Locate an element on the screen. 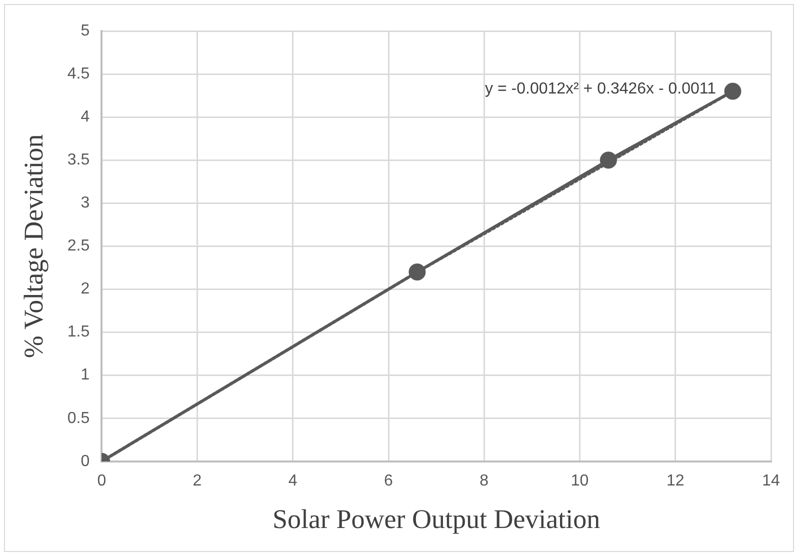  y-tick-label: 0 is located at coordinates (85, 461).